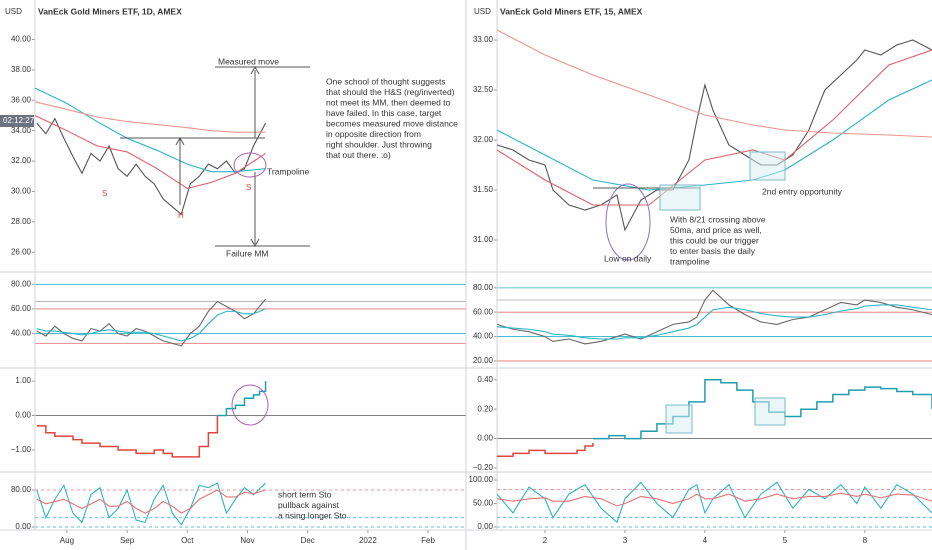  What do you see at coordinates (110, 11) in the screenshot?
I see `chart-title: VanEck Gold Miners ETF, 1D, AMEX` at bounding box center [110, 11].